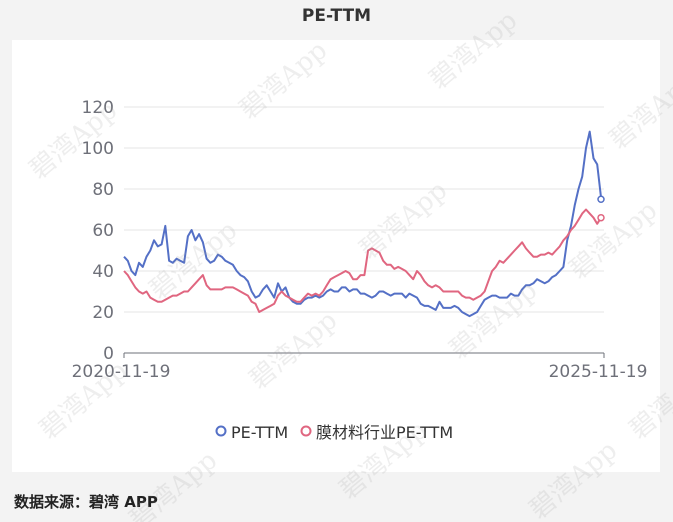 This screenshot has height=522, width=673. I want to click on y-tick-label: 0, so click(108, 354).